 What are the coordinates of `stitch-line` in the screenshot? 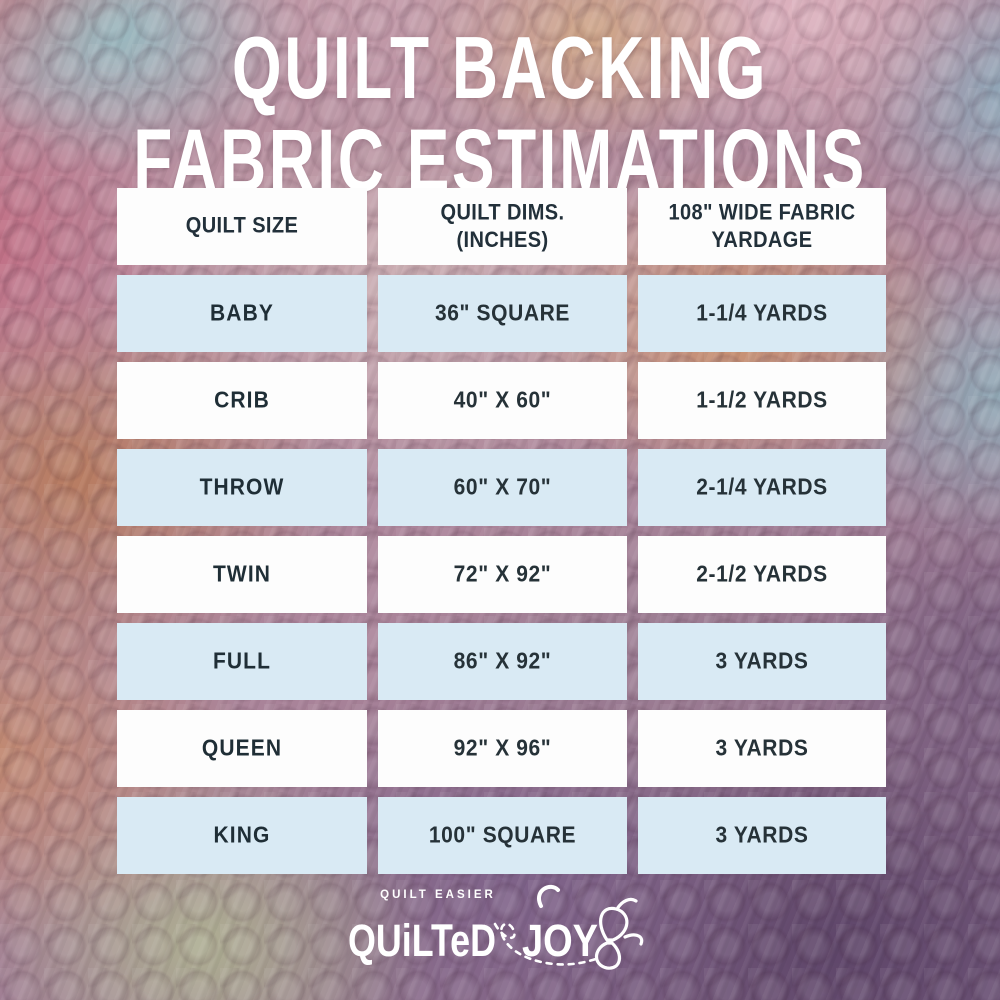 It's located at (545, 944).